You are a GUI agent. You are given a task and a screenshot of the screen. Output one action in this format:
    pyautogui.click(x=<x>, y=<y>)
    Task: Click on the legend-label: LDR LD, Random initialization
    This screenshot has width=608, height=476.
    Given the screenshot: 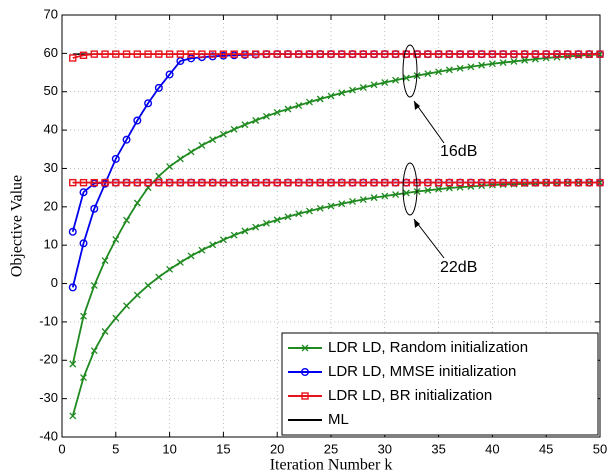 What is the action you would take?
    pyautogui.click(x=428, y=347)
    